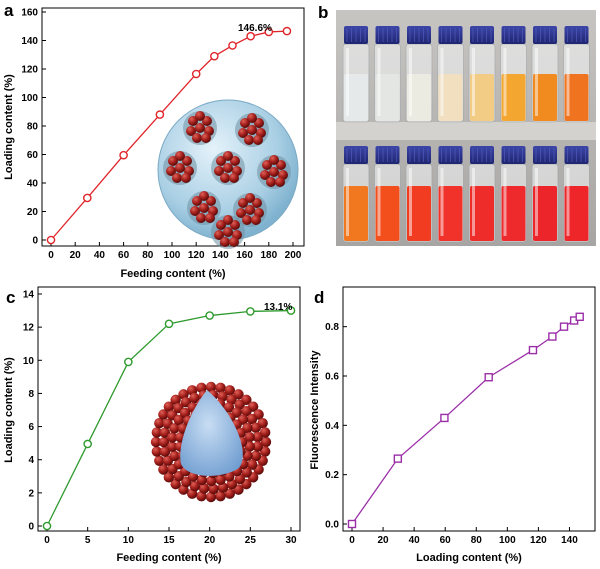  I want to click on x-tick-label: 20, so click(210, 540).